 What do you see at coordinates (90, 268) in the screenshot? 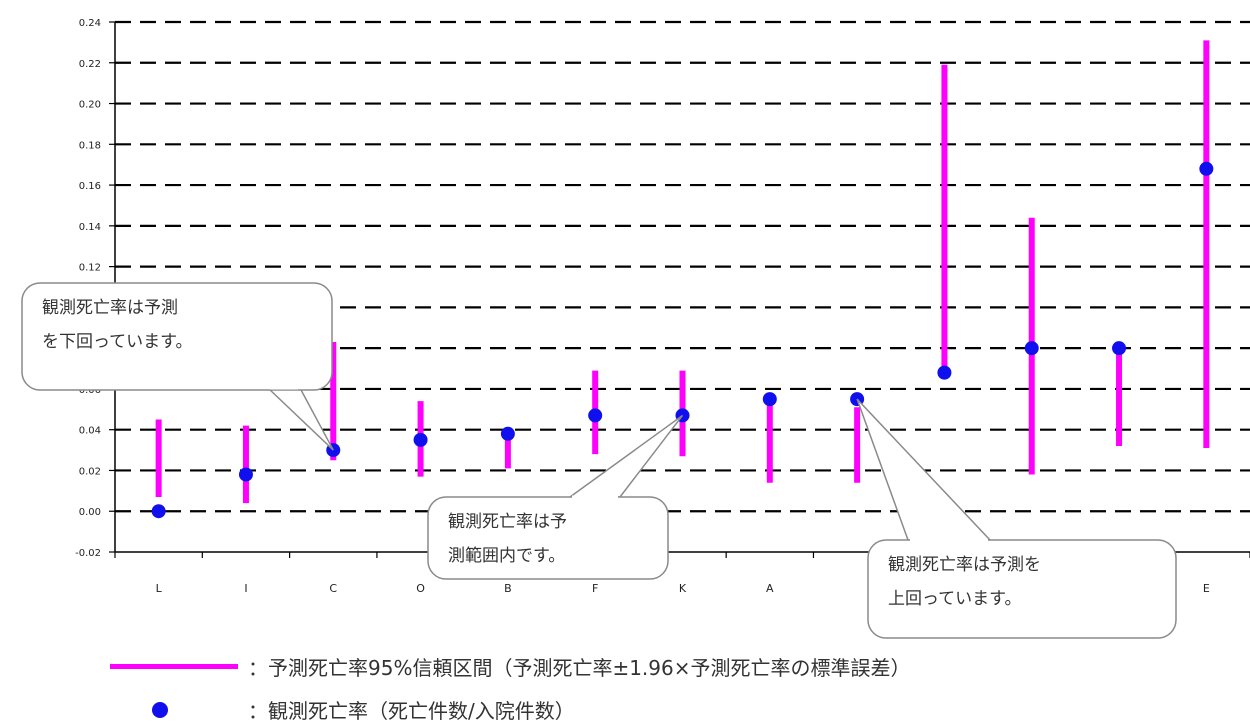
I see `y-tick-label: 0.12` at bounding box center [90, 268].